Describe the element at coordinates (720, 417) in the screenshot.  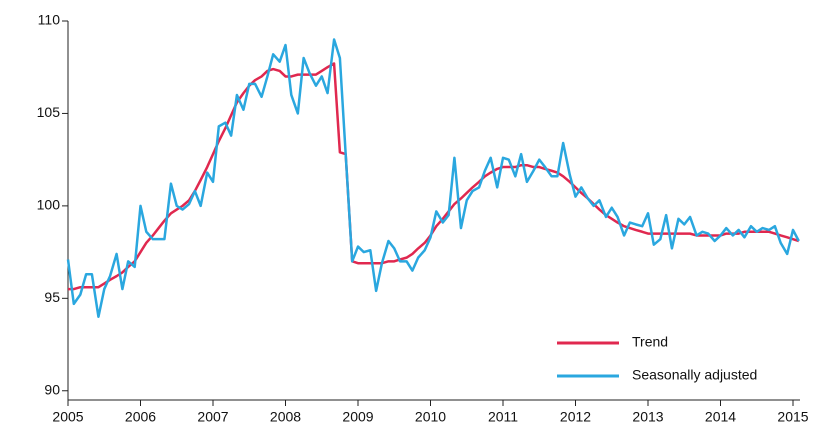
I see `x-tick-label: 2014` at that location.